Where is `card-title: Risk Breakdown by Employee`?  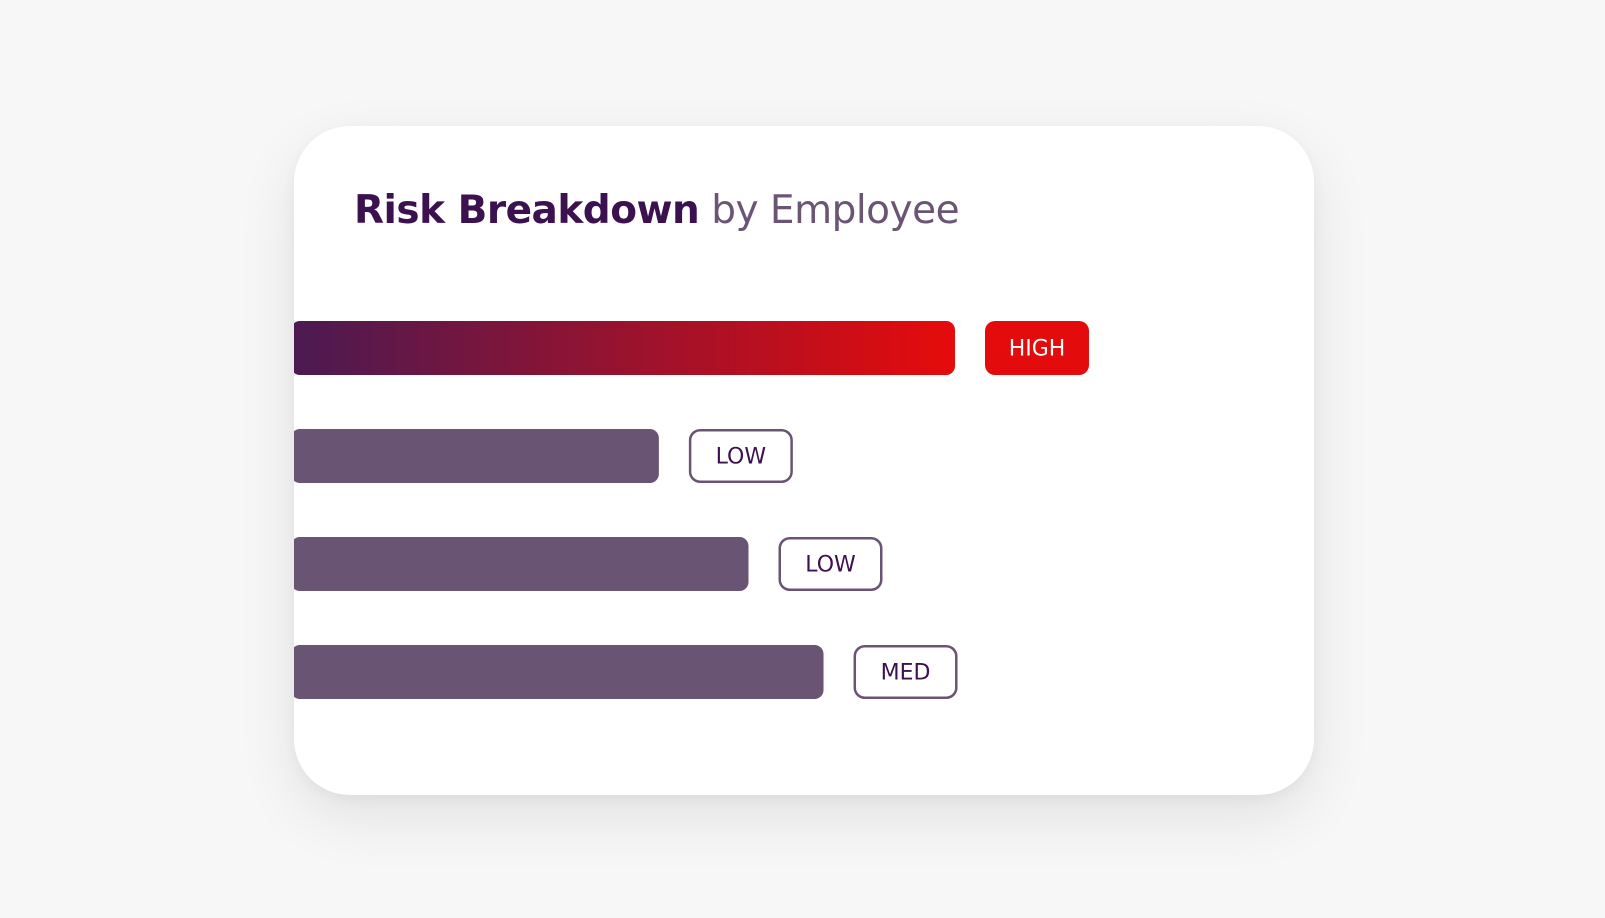
card-title: Risk Breakdown by Employee is located at coordinates (657, 211).